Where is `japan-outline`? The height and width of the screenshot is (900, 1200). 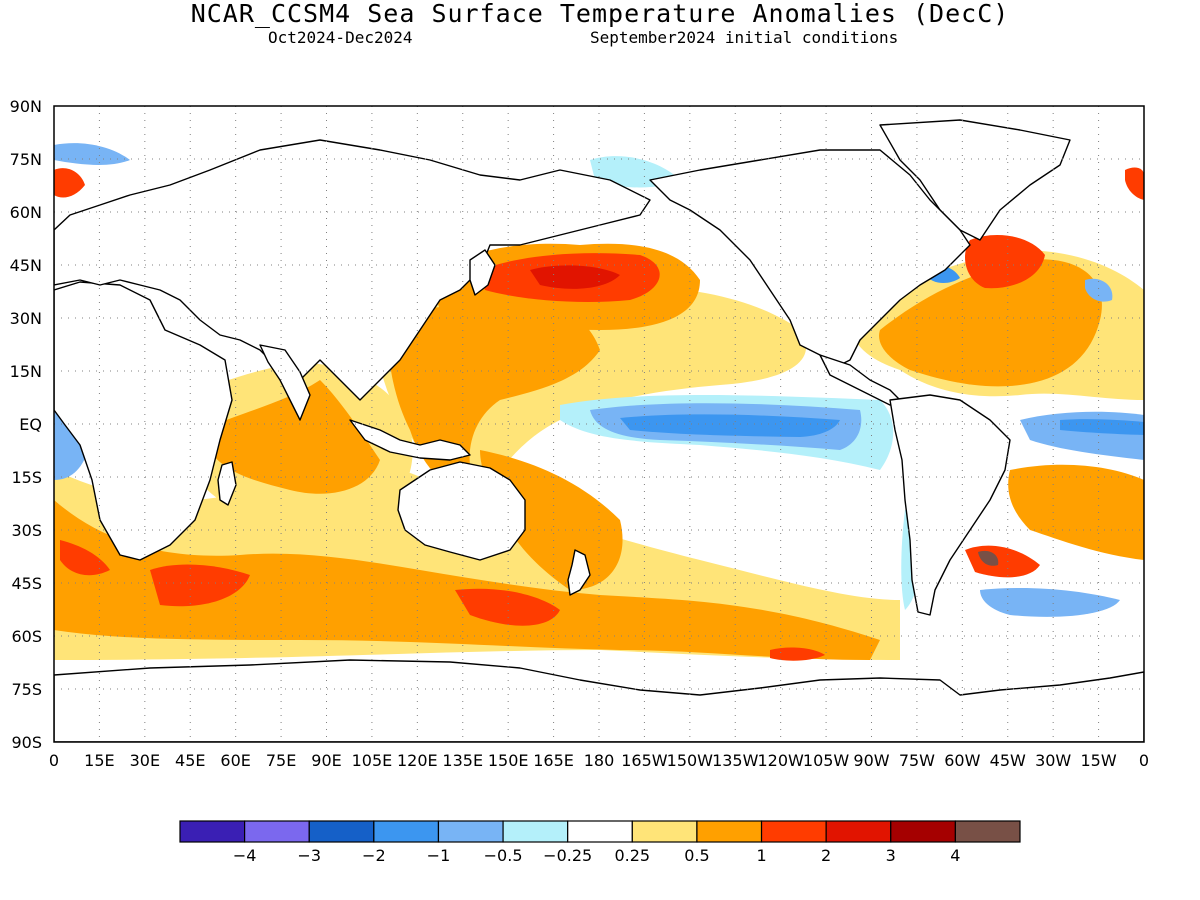
japan-outline is located at coordinates (482, 272).